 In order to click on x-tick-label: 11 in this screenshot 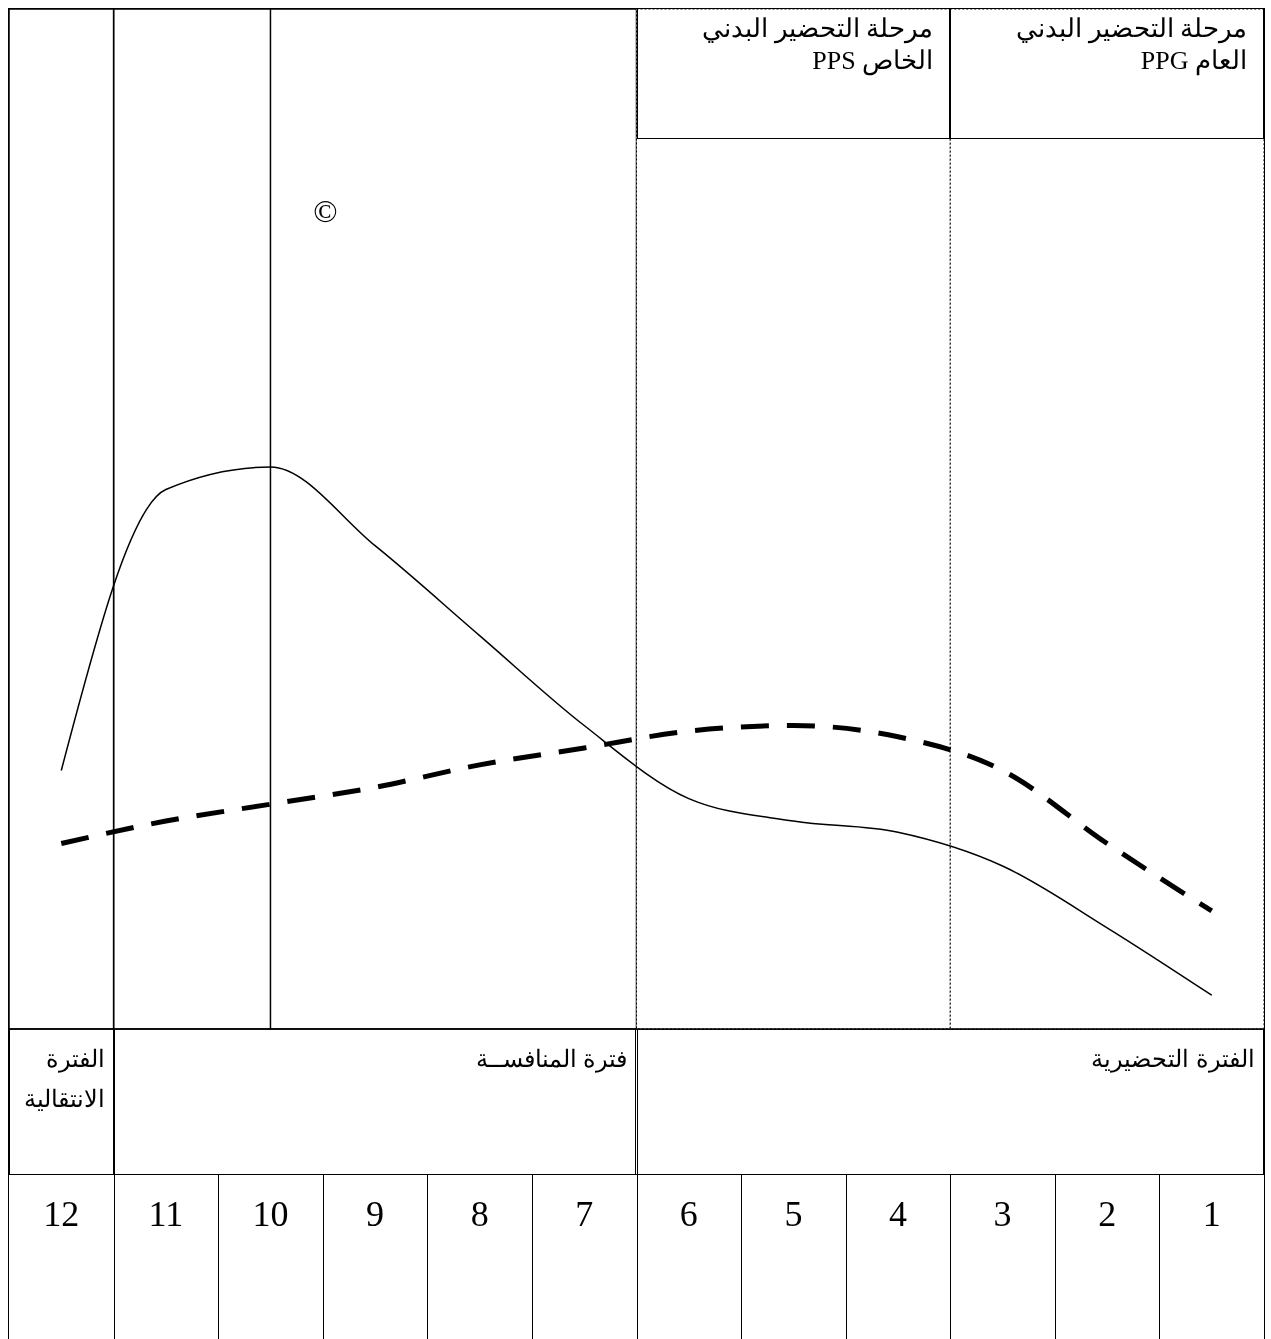, I will do `click(166, 1213)`.